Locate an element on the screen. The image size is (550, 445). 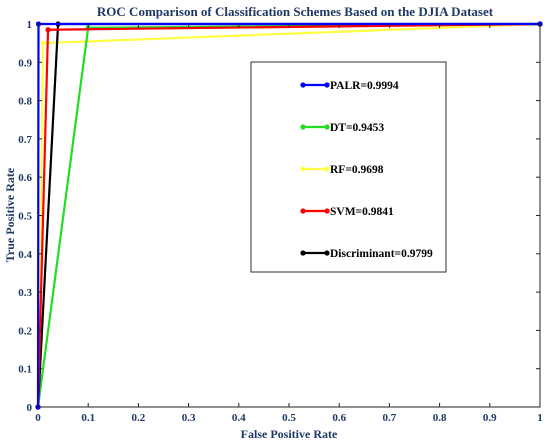
x-tick-label: 0.6 is located at coordinates (339, 418).